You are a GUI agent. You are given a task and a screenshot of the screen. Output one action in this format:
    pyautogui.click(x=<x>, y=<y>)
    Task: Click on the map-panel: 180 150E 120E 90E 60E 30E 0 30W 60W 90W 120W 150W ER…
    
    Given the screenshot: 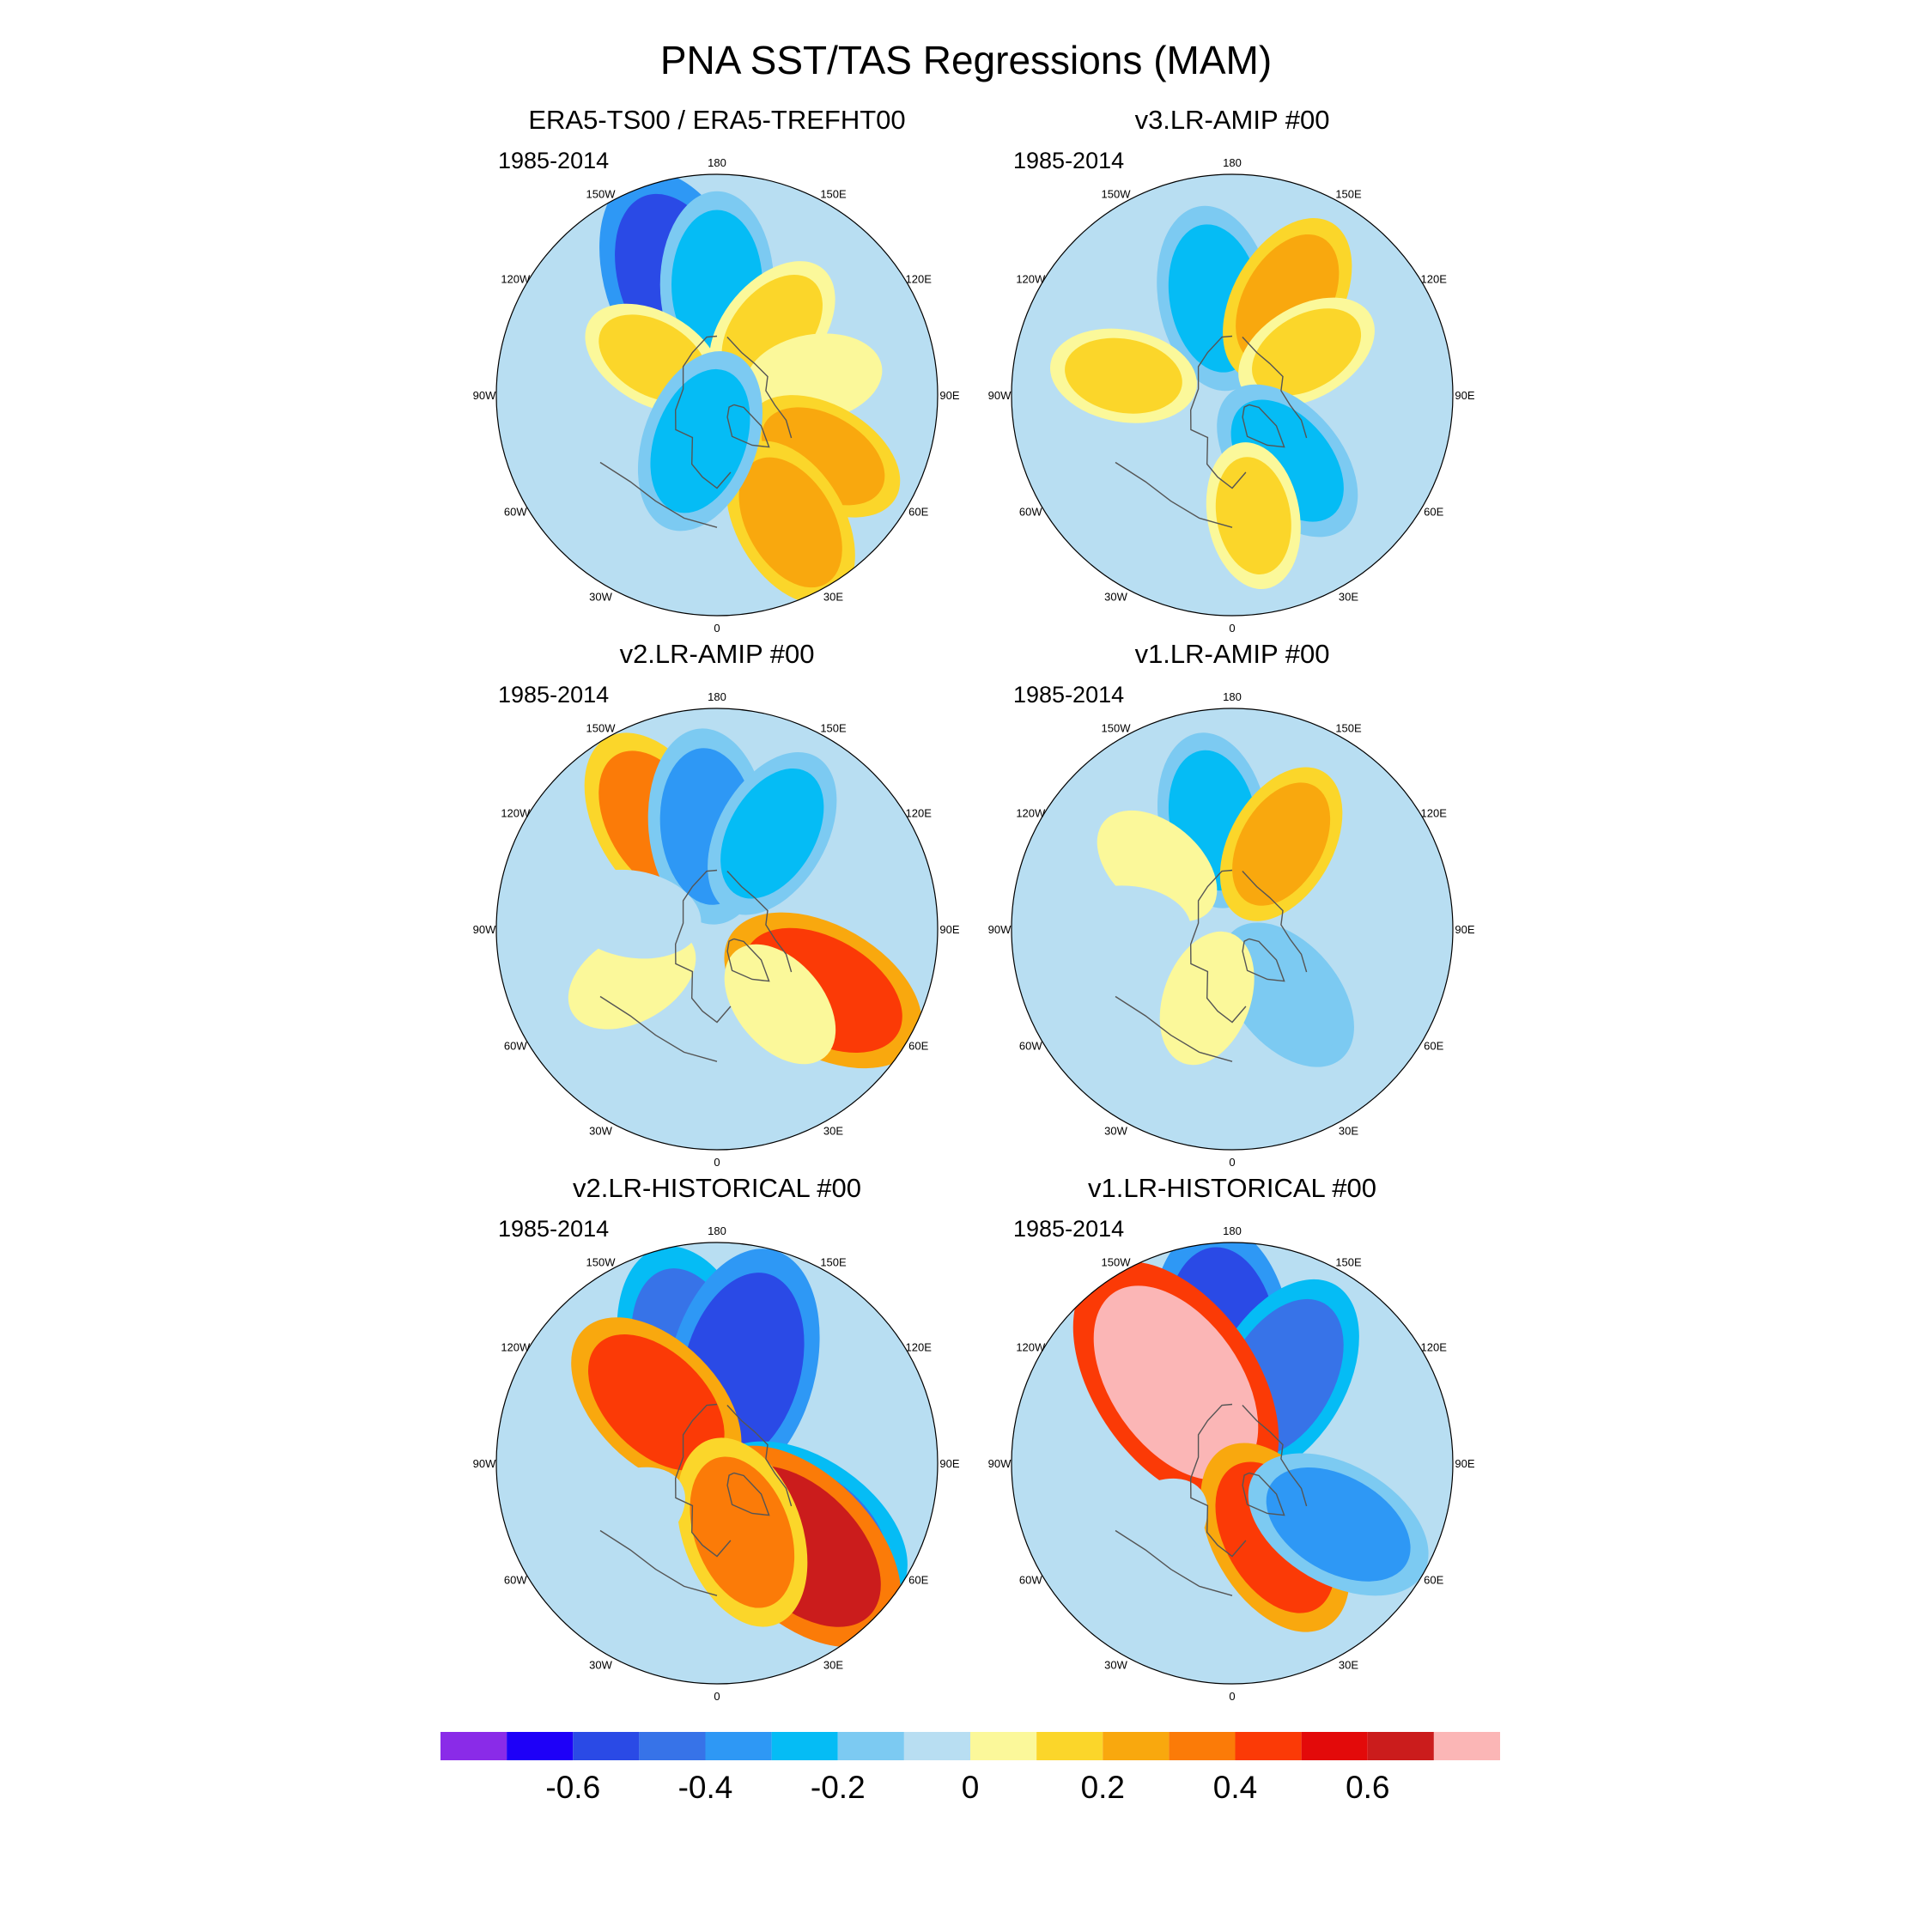 What is the action you would take?
    pyautogui.click(x=716, y=370)
    